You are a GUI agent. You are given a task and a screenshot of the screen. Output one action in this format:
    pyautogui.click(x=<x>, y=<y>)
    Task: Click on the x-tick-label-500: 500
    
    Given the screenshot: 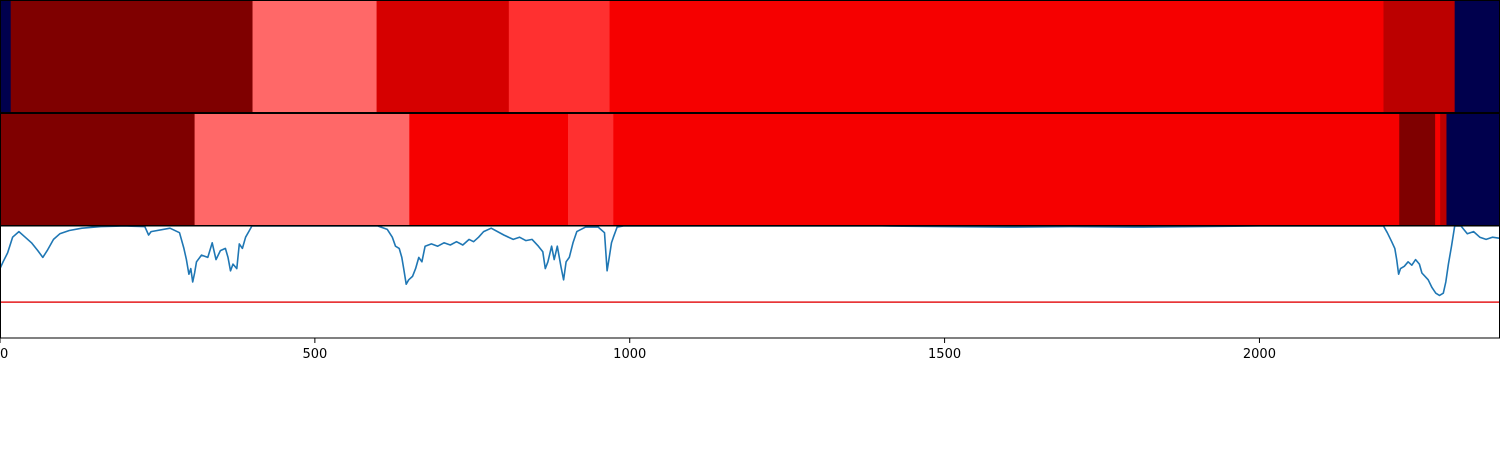 What is the action you would take?
    pyautogui.click(x=314, y=354)
    